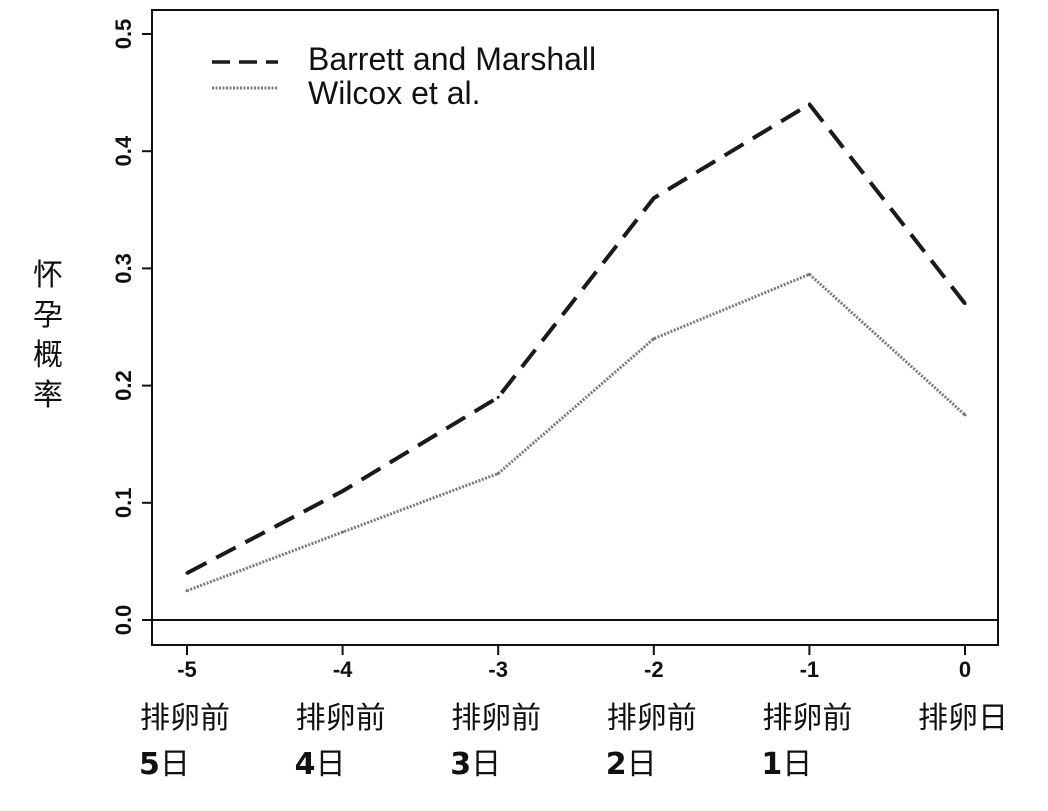 This screenshot has height=811, width=1048. What do you see at coordinates (963, 718) in the screenshot?
I see `category-label: 排卵日` at bounding box center [963, 718].